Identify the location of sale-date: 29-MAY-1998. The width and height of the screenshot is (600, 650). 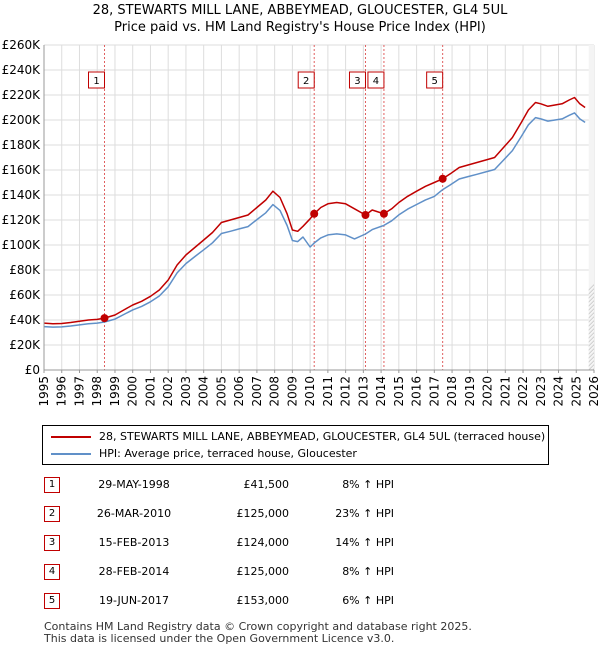
(134, 484).